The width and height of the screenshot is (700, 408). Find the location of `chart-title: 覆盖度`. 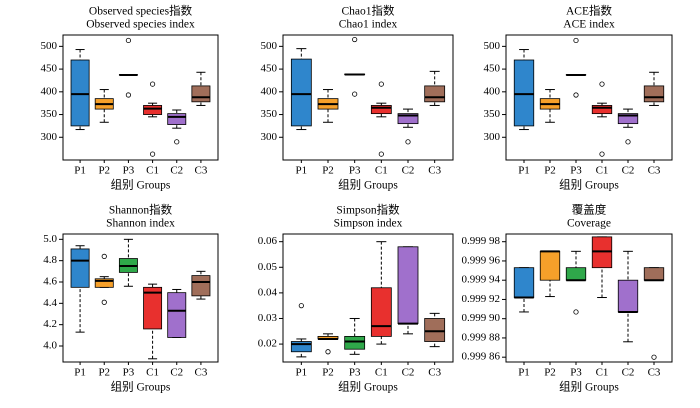

chart-title: 覆盖度 is located at coordinates (589, 210).